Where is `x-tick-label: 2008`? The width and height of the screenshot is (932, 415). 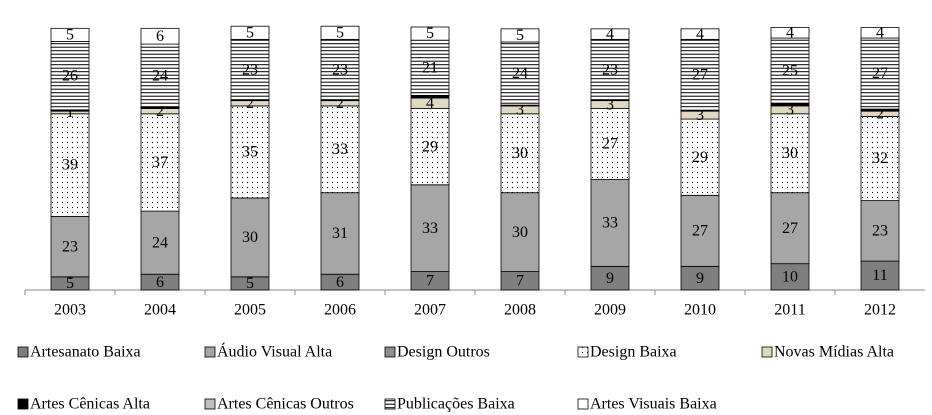
x-tick-label: 2008 is located at coordinates (520, 310).